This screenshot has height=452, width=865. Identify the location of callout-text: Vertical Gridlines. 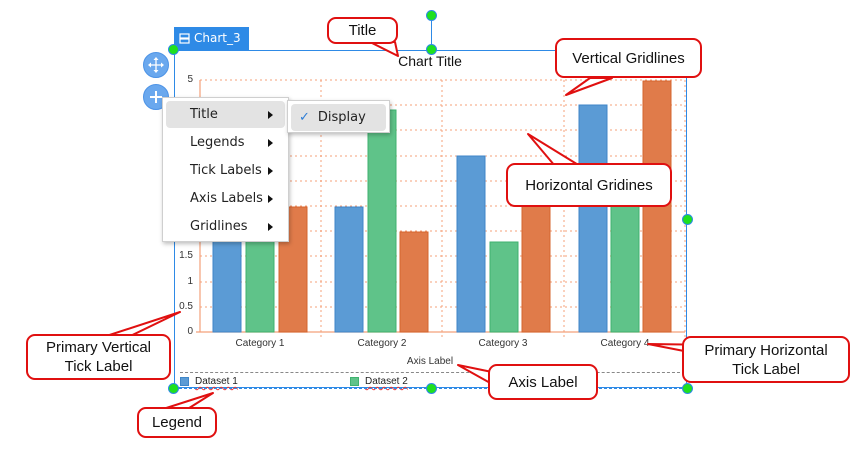
(628, 58).